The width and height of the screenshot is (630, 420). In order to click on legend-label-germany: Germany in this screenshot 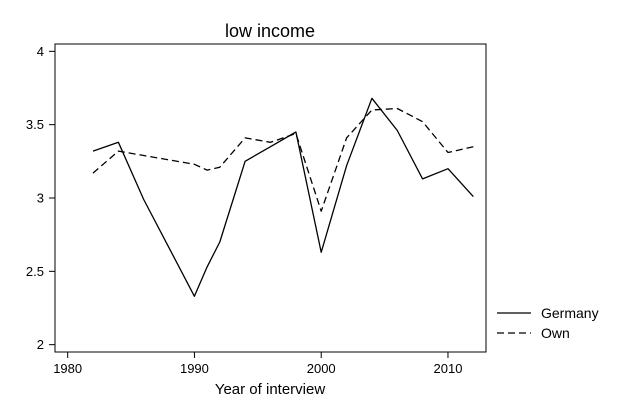, I will do `click(570, 313)`.